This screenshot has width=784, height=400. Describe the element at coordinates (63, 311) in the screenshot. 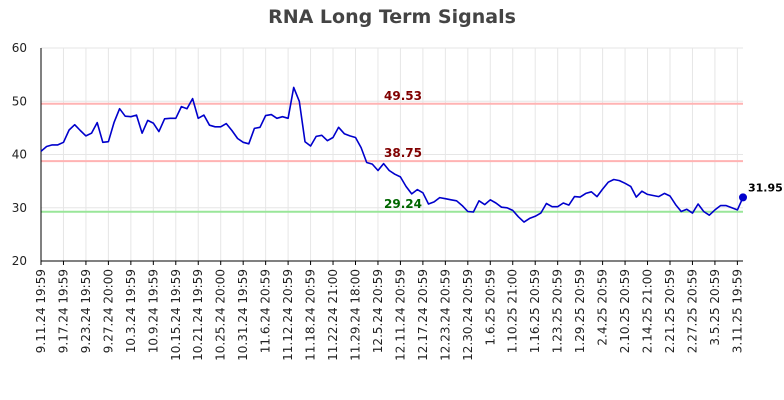

I see `x-tick-label: 9.17.24 19:59` at that location.